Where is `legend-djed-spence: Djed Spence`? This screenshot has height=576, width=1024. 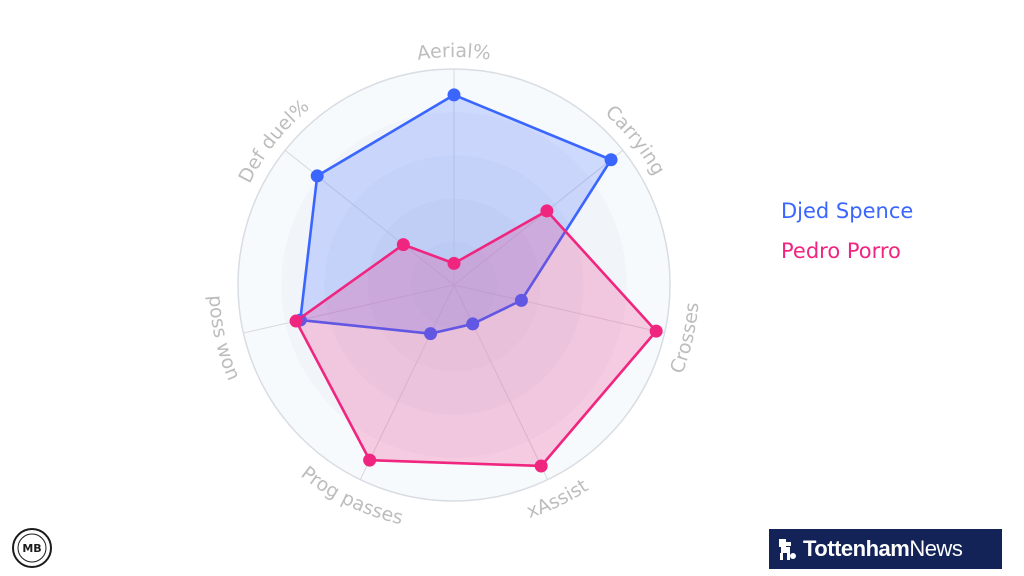 legend-djed-spence: Djed Spence is located at coordinates (847, 211).